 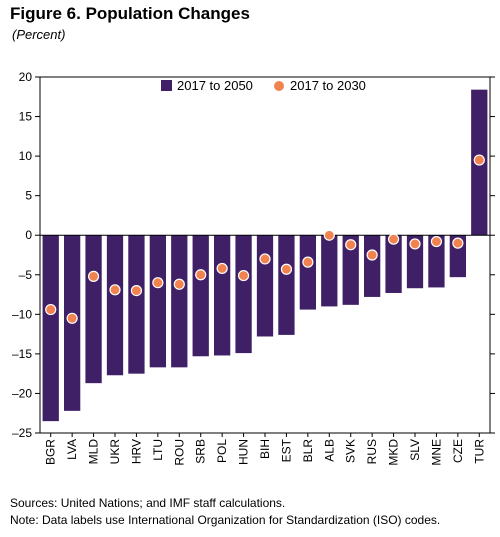 What do you see at coordinates (26, 275) in the screenshot?
I see `y-tick-label: –5` at bounding box center [26, 275].